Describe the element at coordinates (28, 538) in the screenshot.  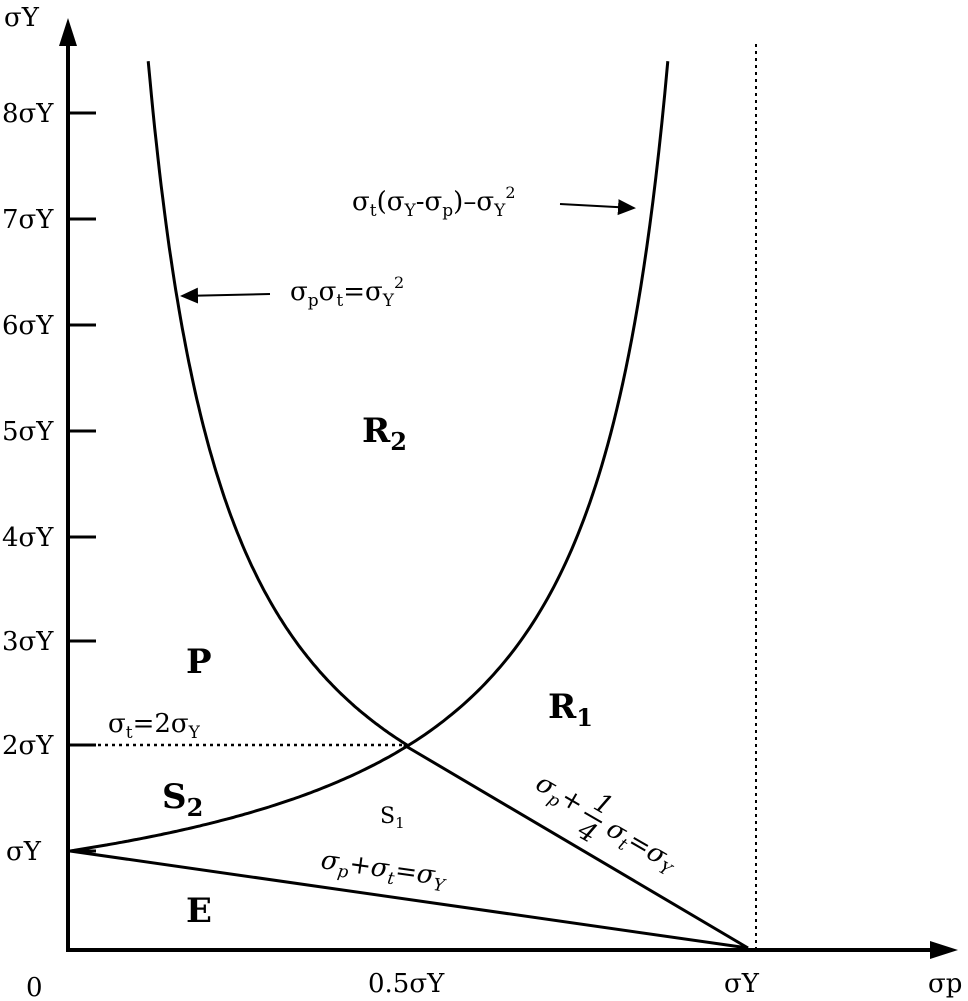
I see `y-tick-label-4: 4σY` at that location.